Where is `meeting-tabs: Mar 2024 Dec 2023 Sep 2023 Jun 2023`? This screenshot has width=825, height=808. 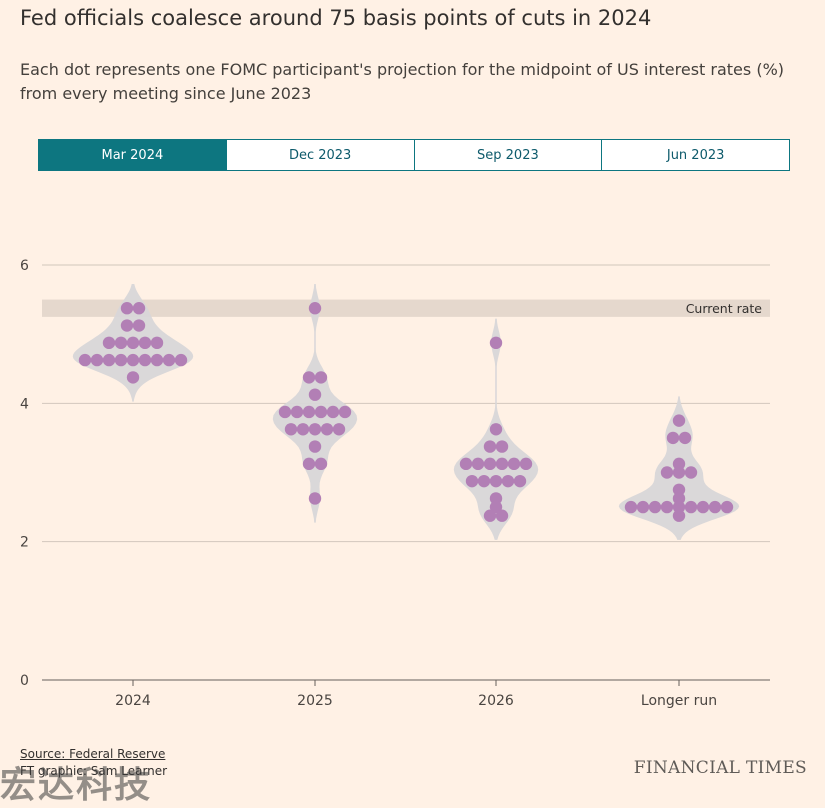
meeting-tabs: Mar 2024 Dec 2023 Sep 2023 Jun 2023 is located at coordinates (414, 155).